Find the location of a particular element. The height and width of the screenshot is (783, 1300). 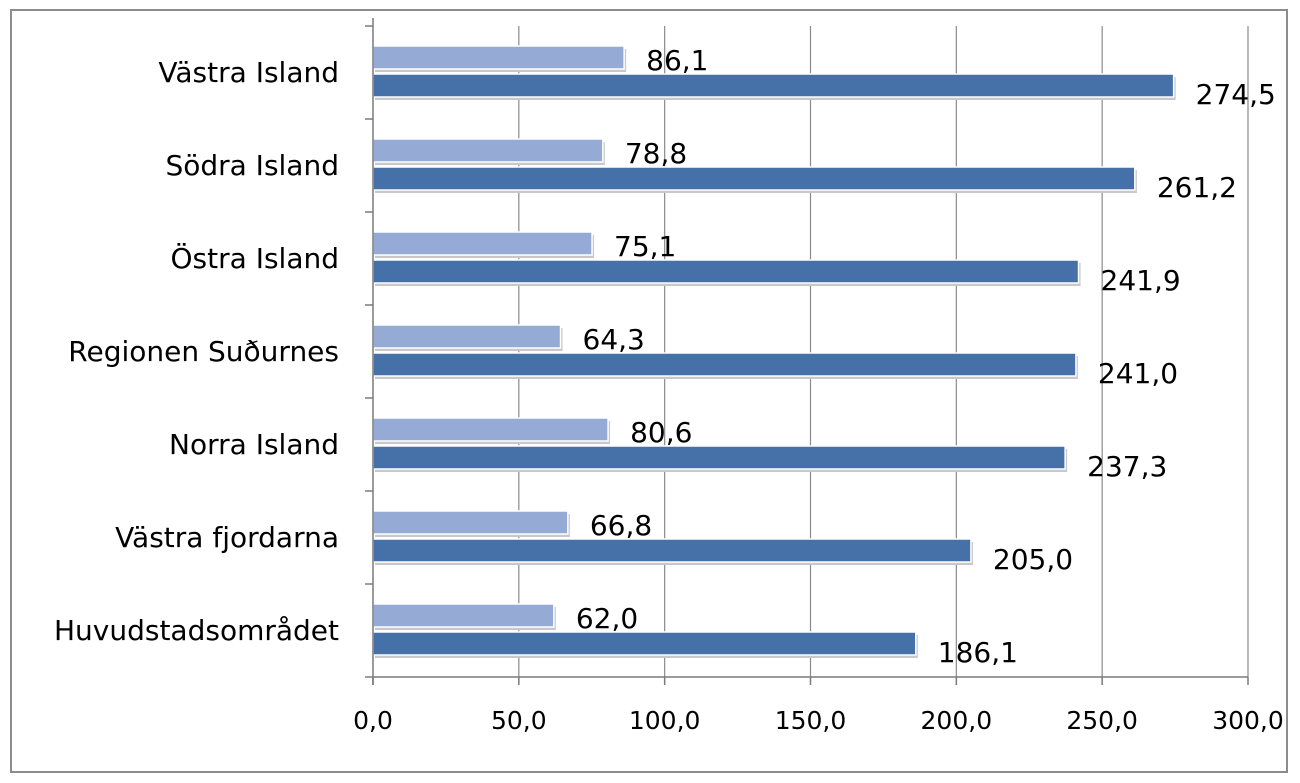

data-label: 62,0 is located at coordinates (607, 618).